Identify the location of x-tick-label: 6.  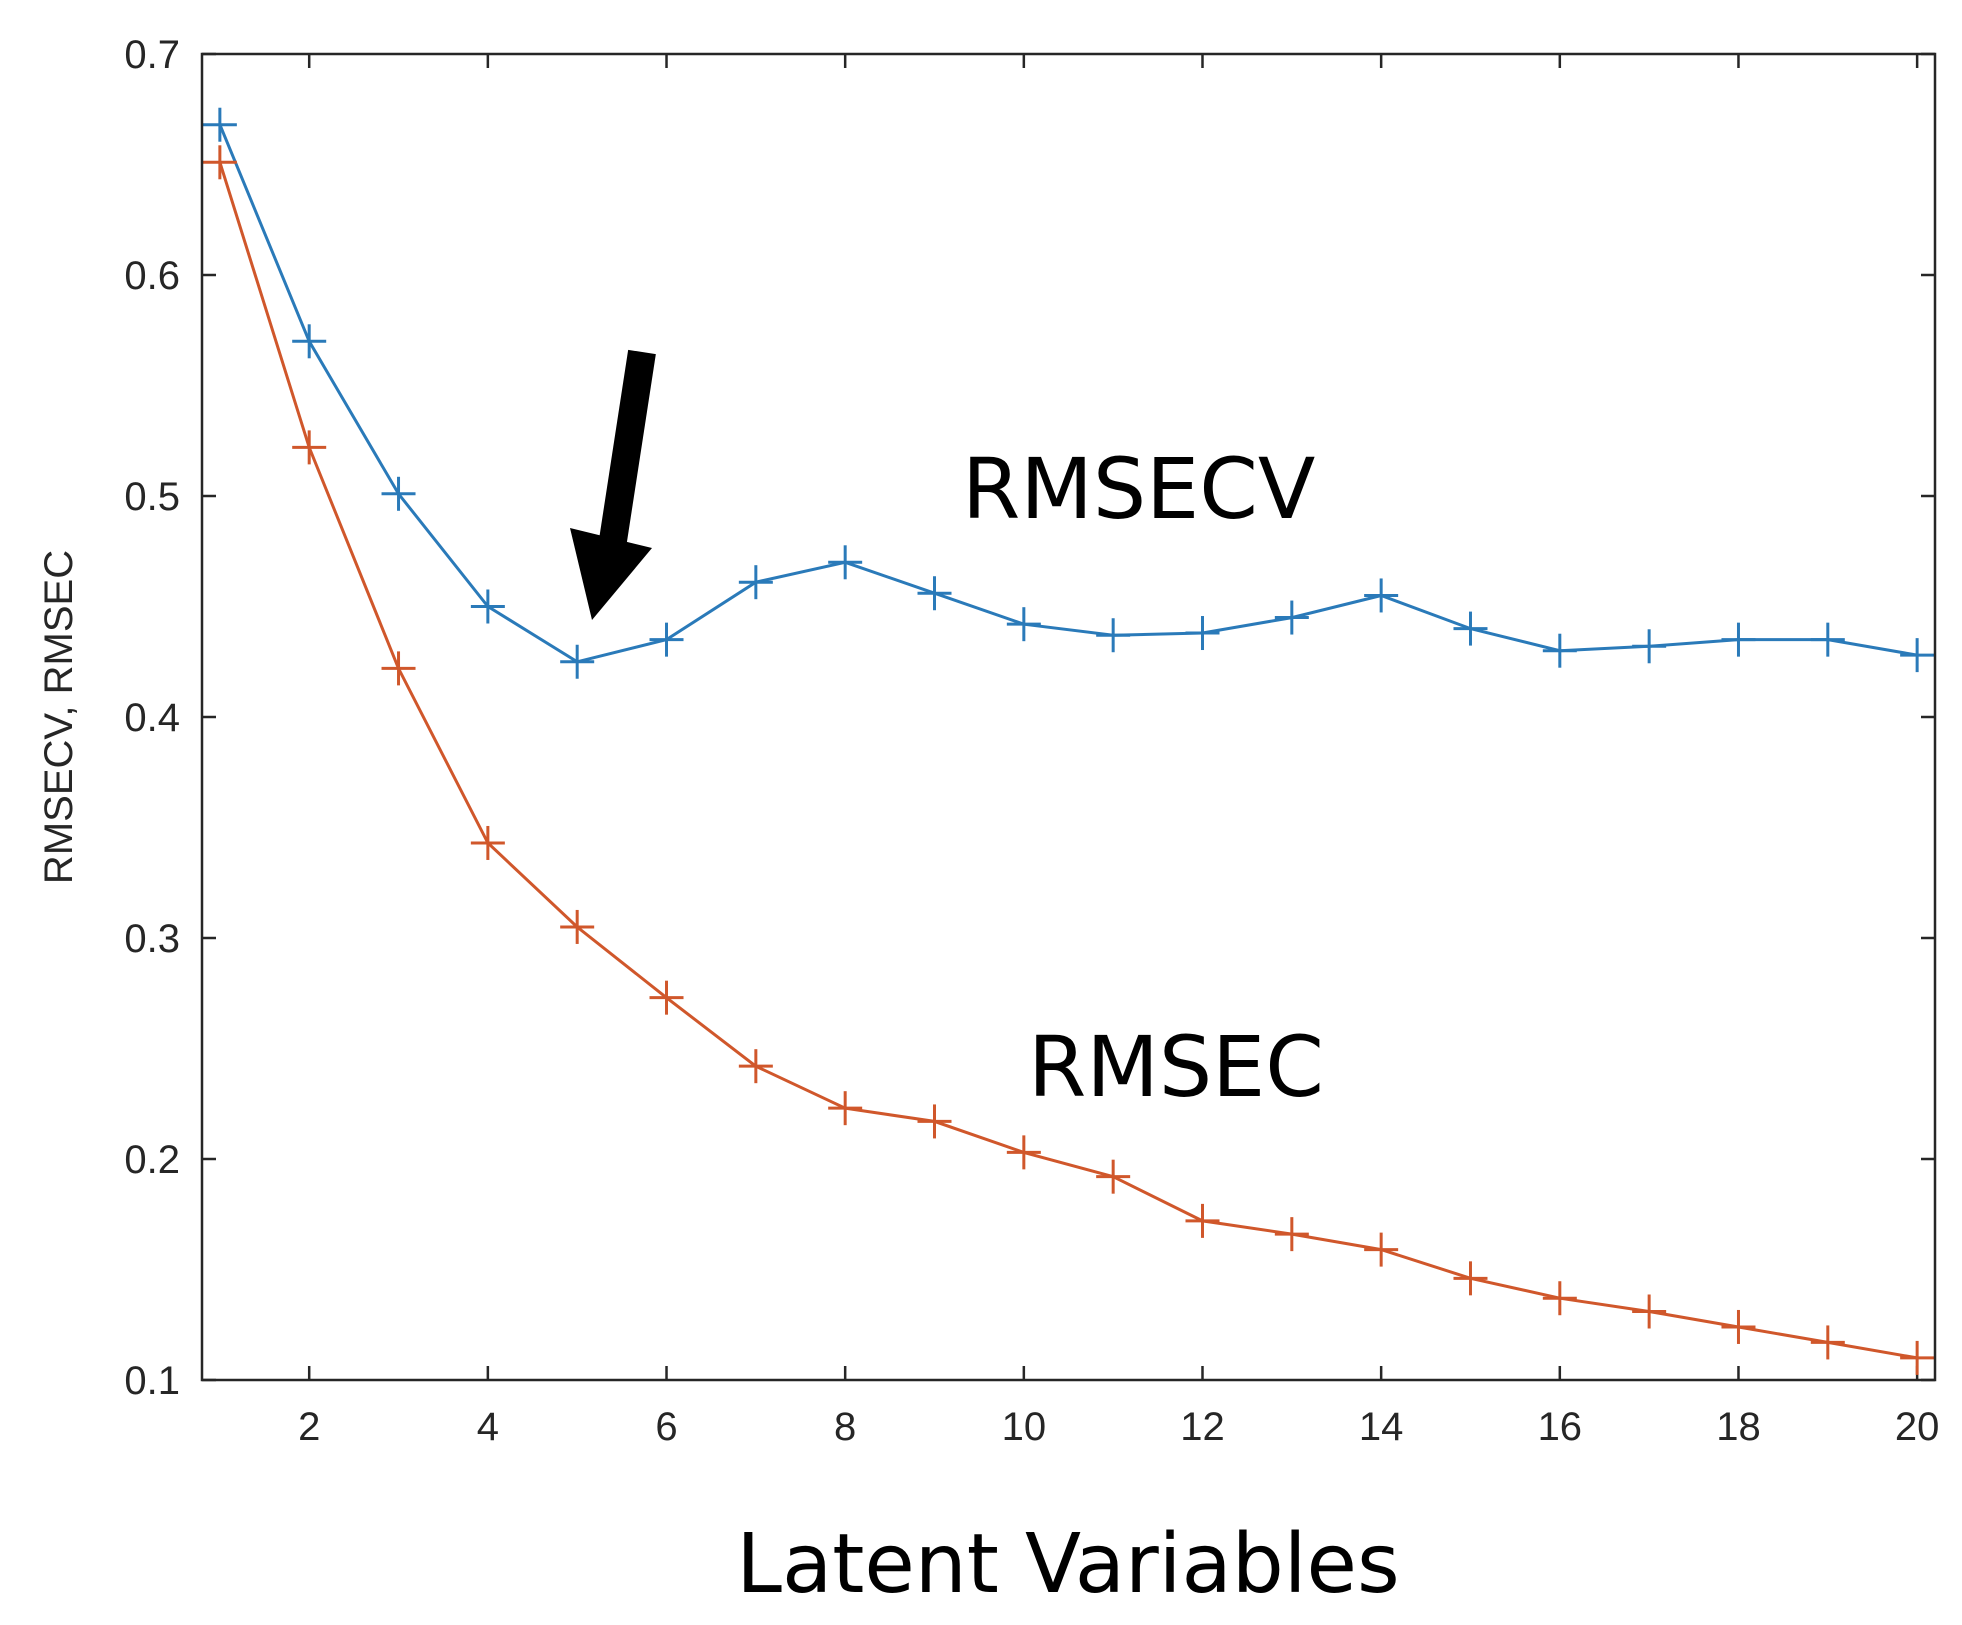
(666, 1427).